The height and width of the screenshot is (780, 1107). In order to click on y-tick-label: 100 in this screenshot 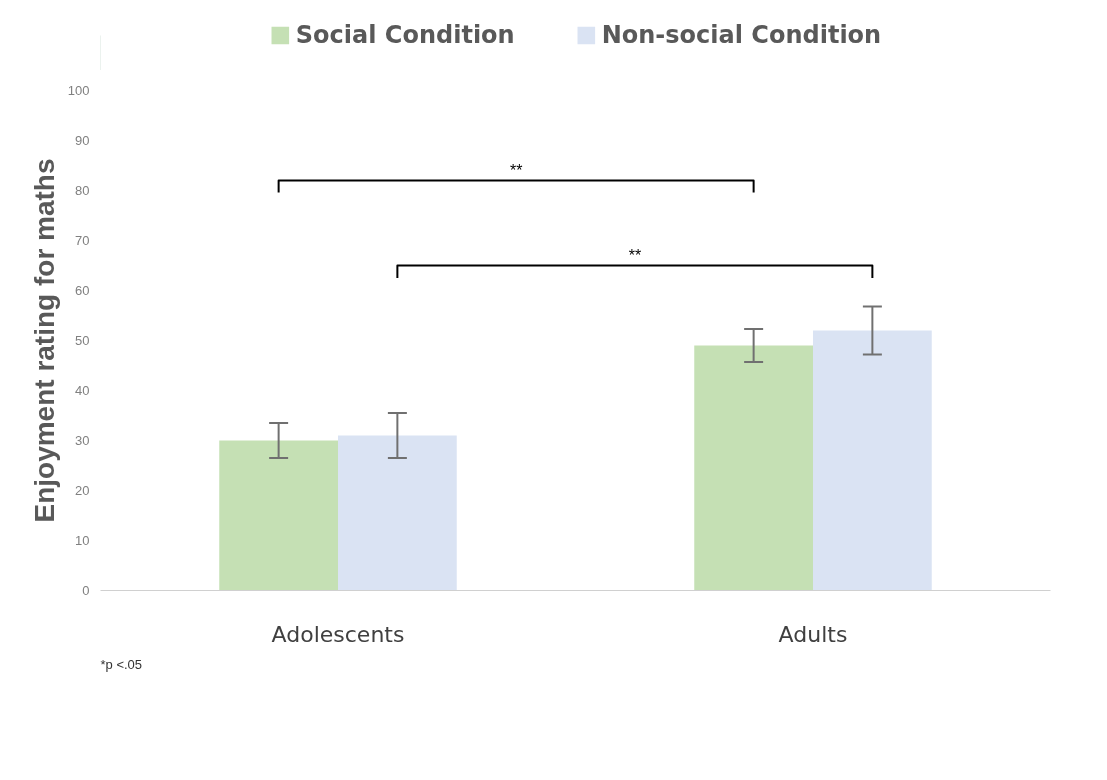, I will do `click(78, 90)`.